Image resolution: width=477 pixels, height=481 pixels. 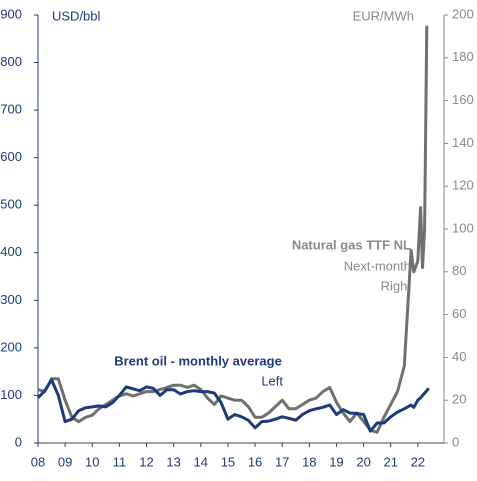 What do you see at coordinates (11, 109) in the screenshot?
I see `y-tick-label: 700` at bounding box center [11, 109].